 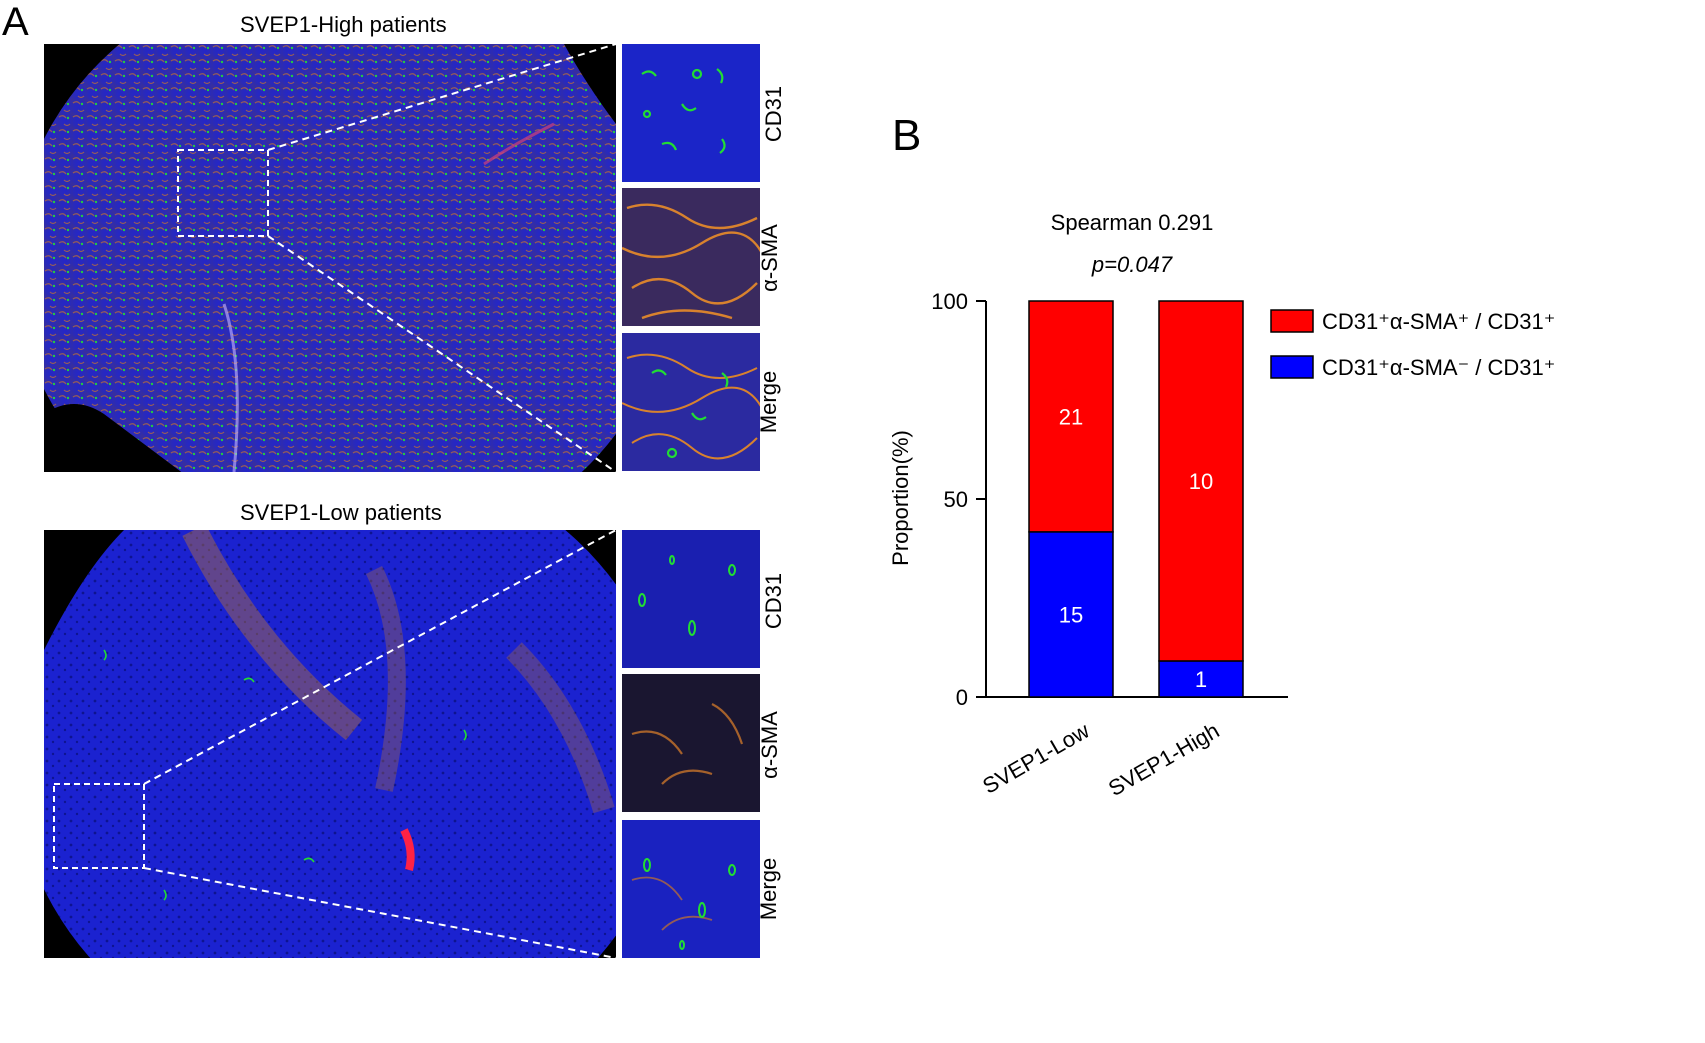 What do you see at coordinates (769, 745) in the screenshot?
I see `bottom-inset-label-asma: α-SMA` at bounding box center [769, 745].